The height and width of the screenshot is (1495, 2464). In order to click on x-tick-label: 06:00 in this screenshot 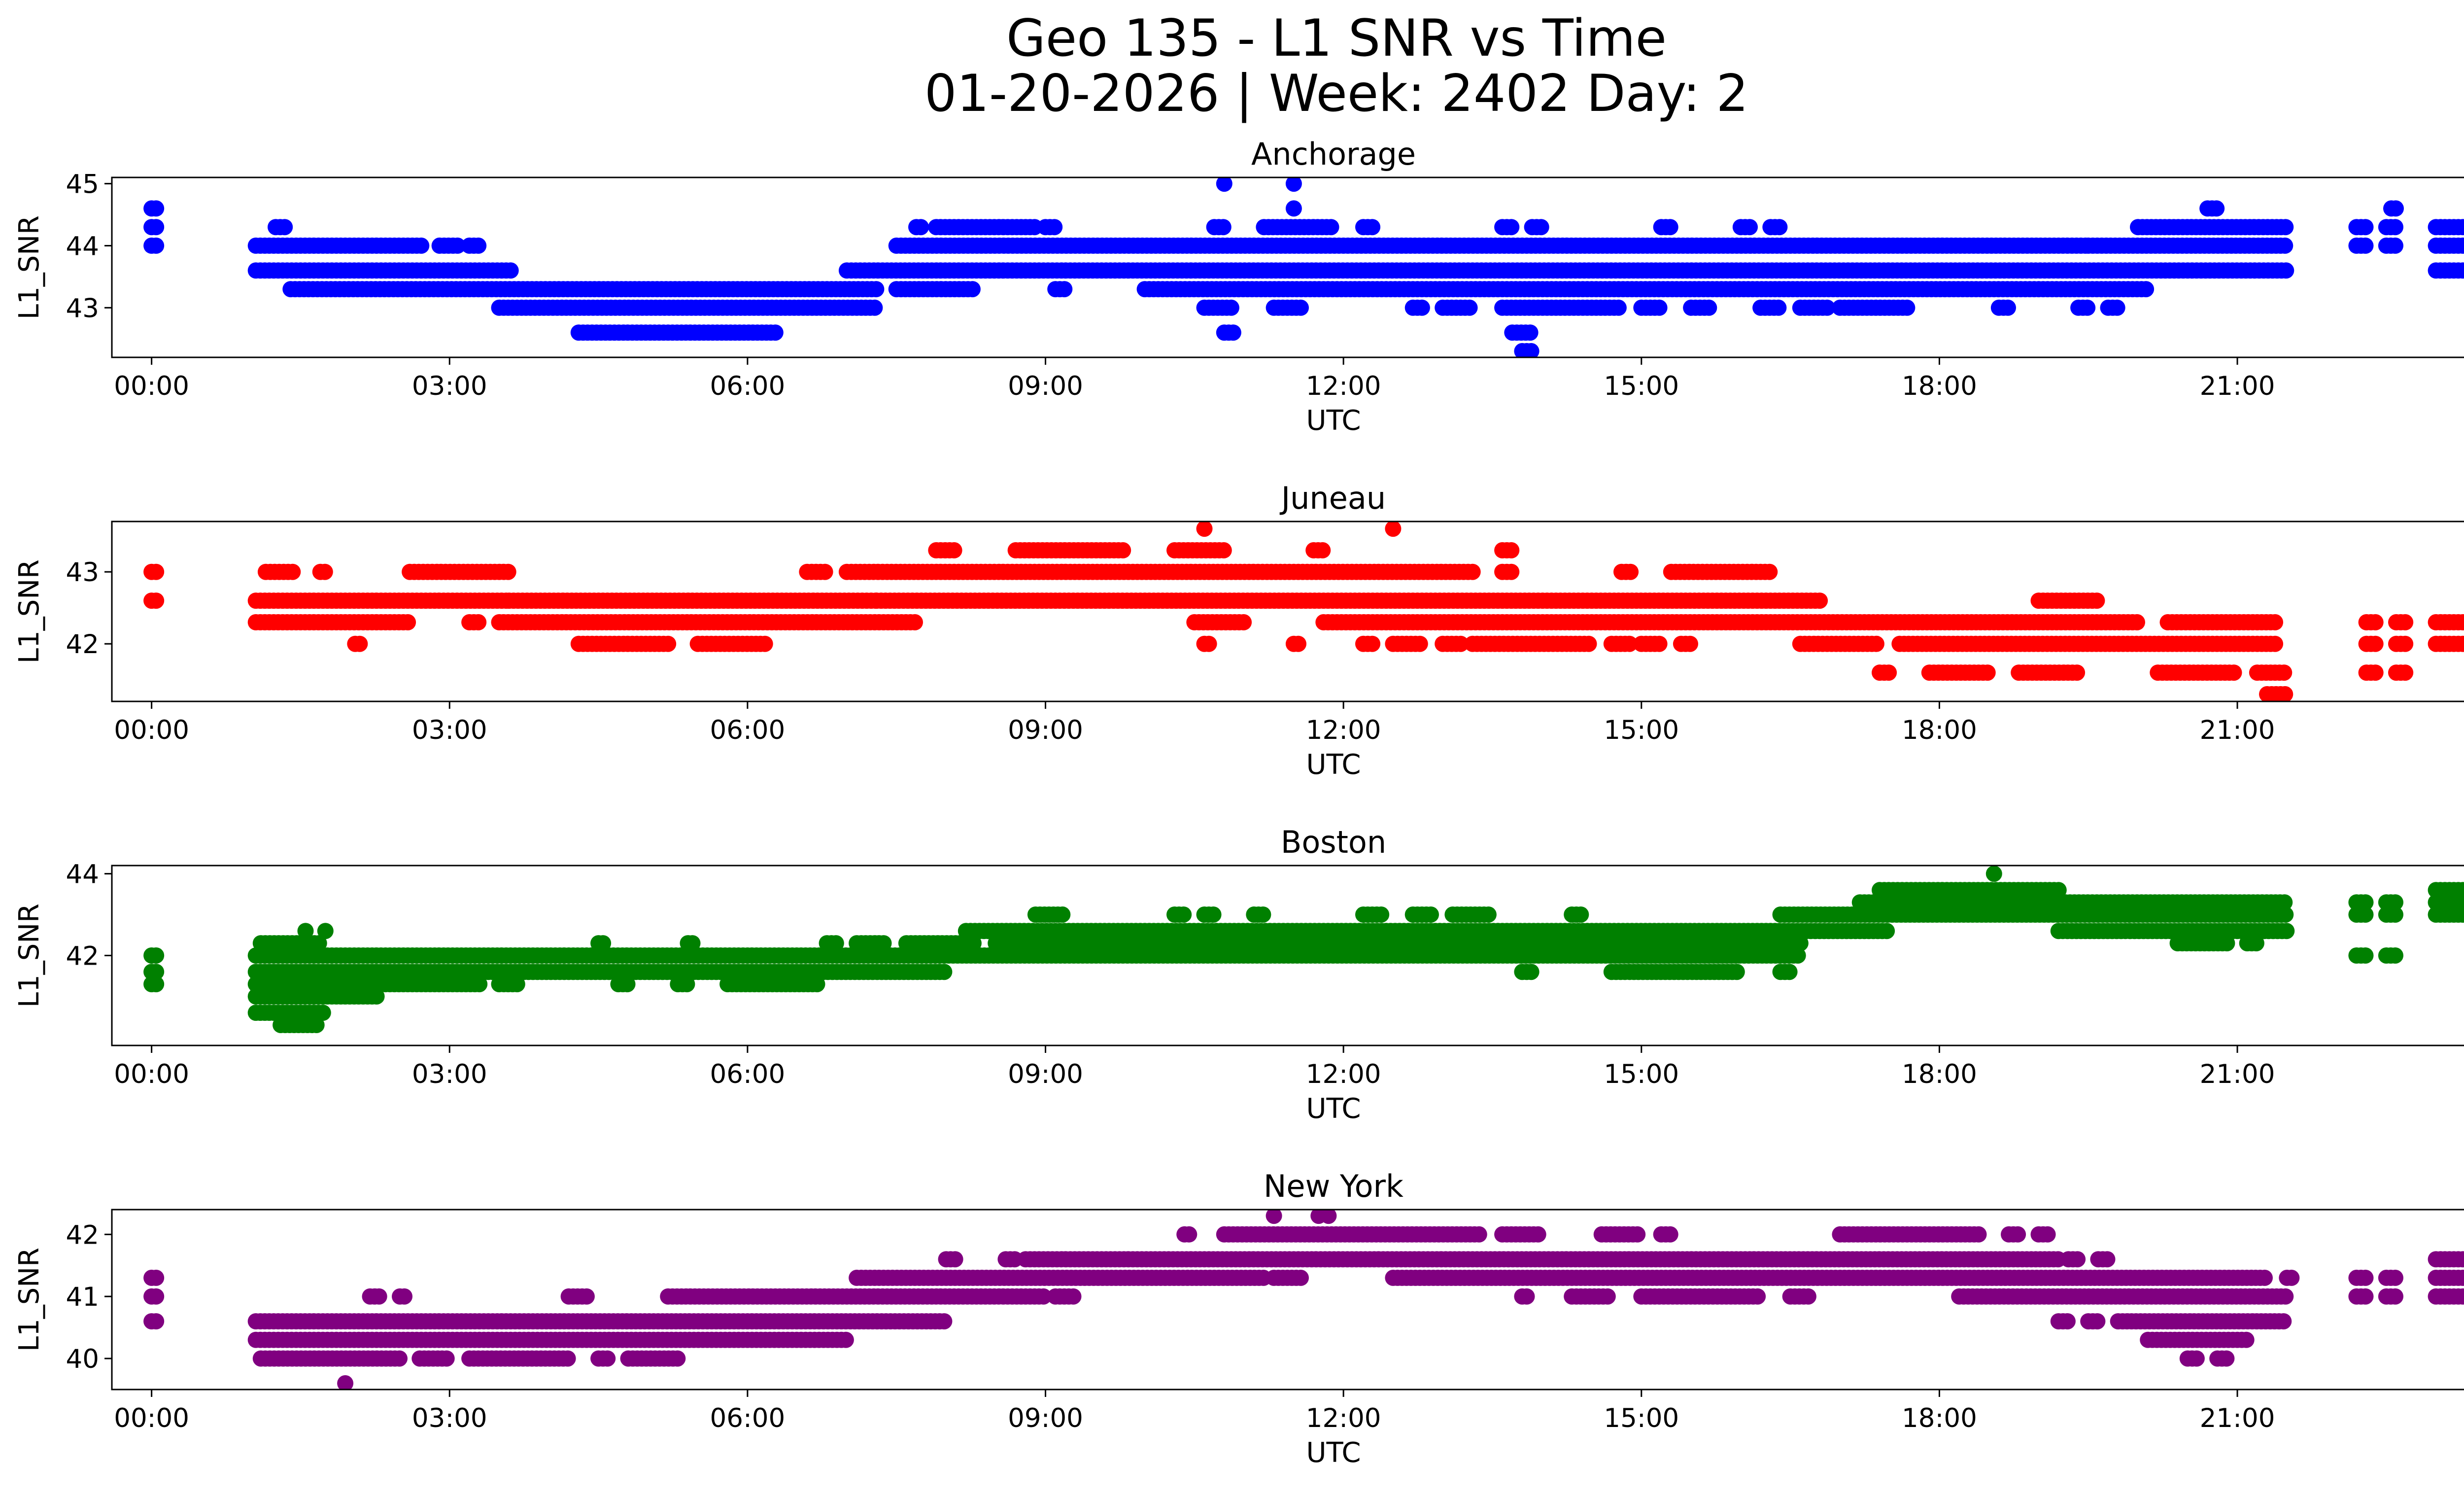, I will do `click(748, 1074)`.